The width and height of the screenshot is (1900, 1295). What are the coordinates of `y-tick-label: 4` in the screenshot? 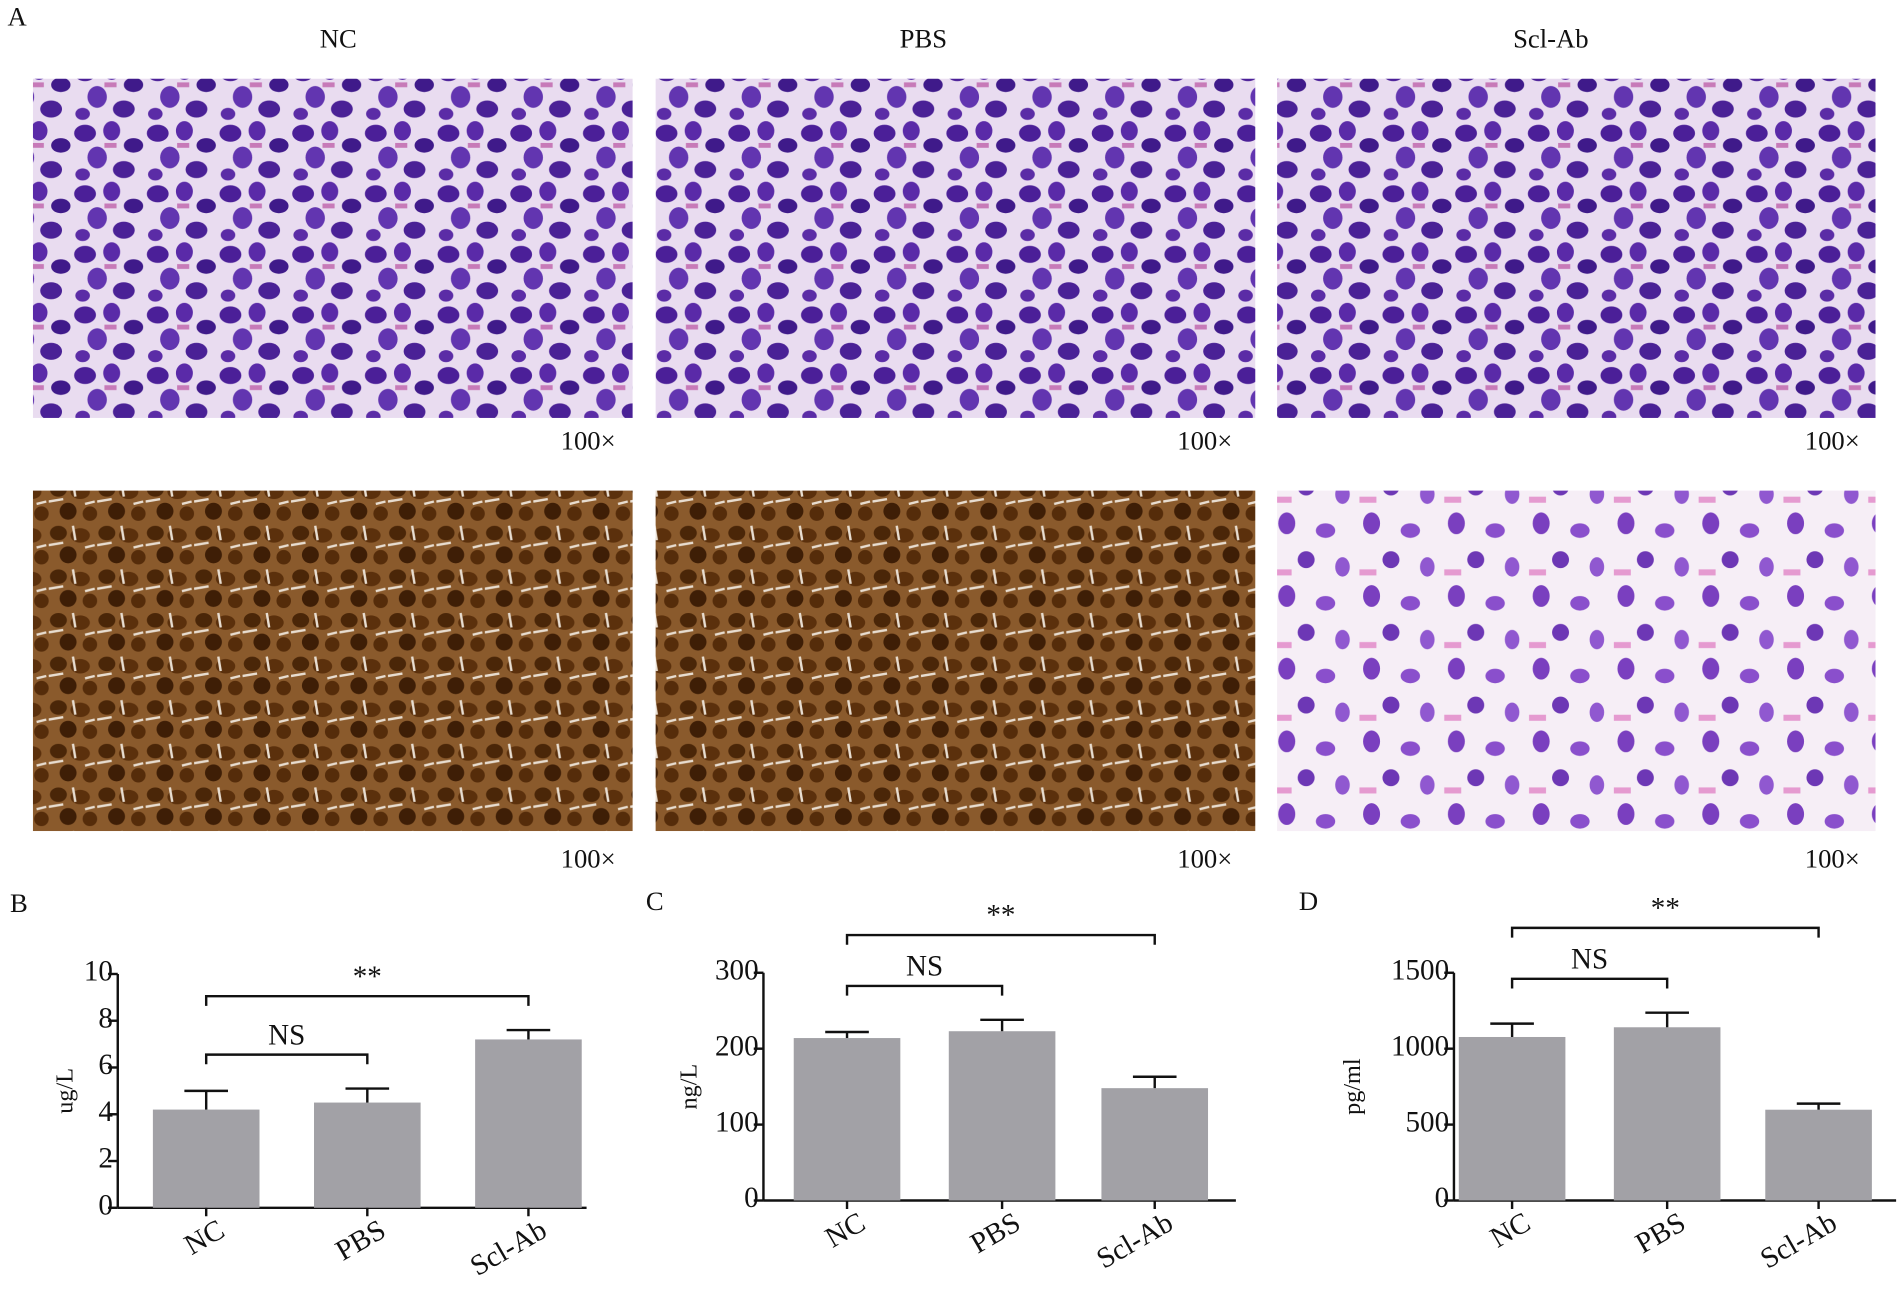 It's located at (105, 1112).